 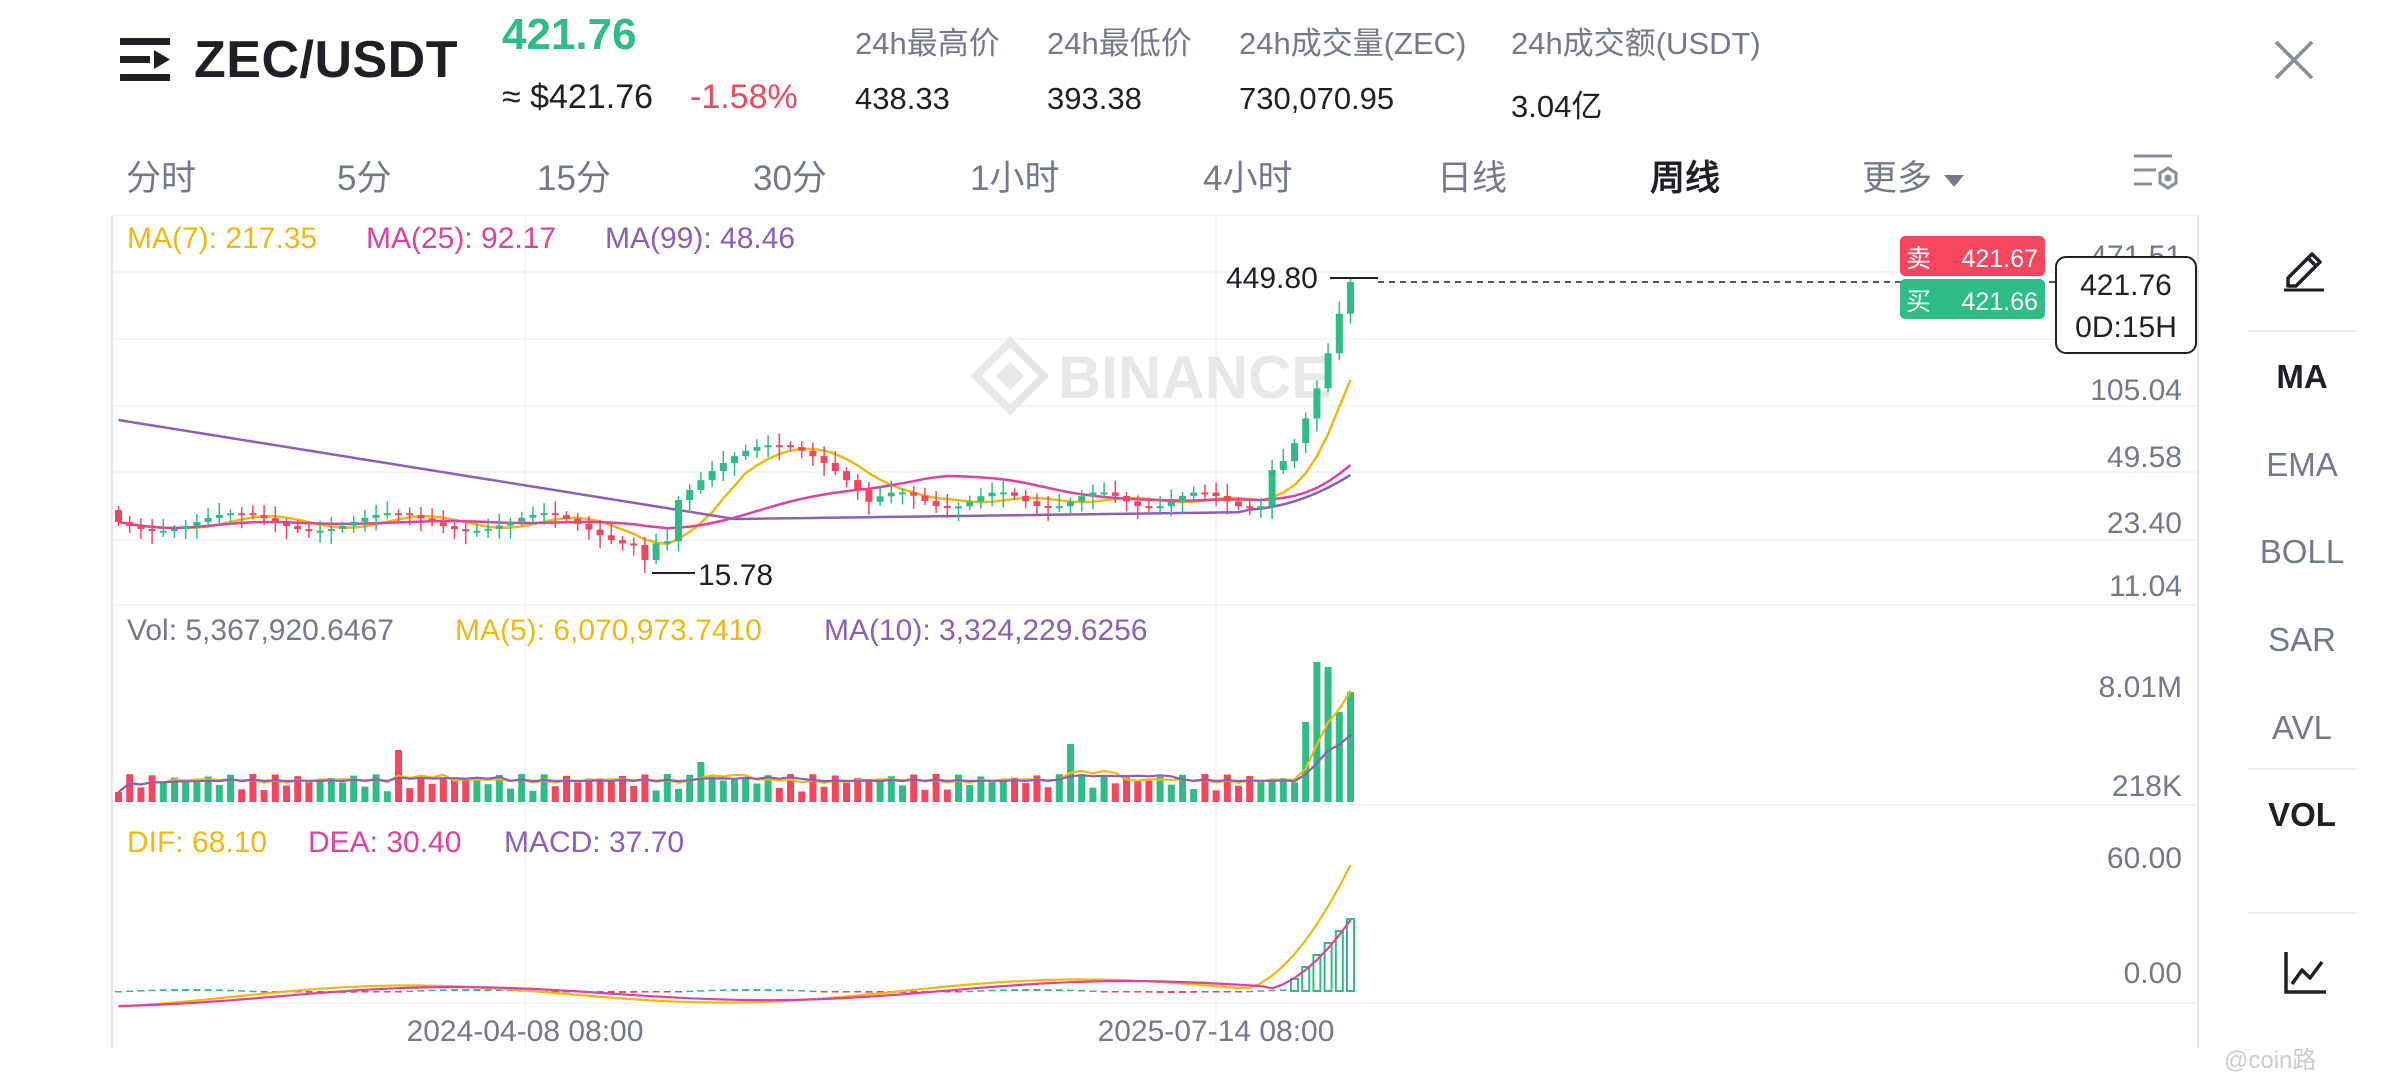 What do you see at coordinates (1897, 178) in the screenshot?
I see `tab-more-label: 更多` at bounding box center [1897, 178].